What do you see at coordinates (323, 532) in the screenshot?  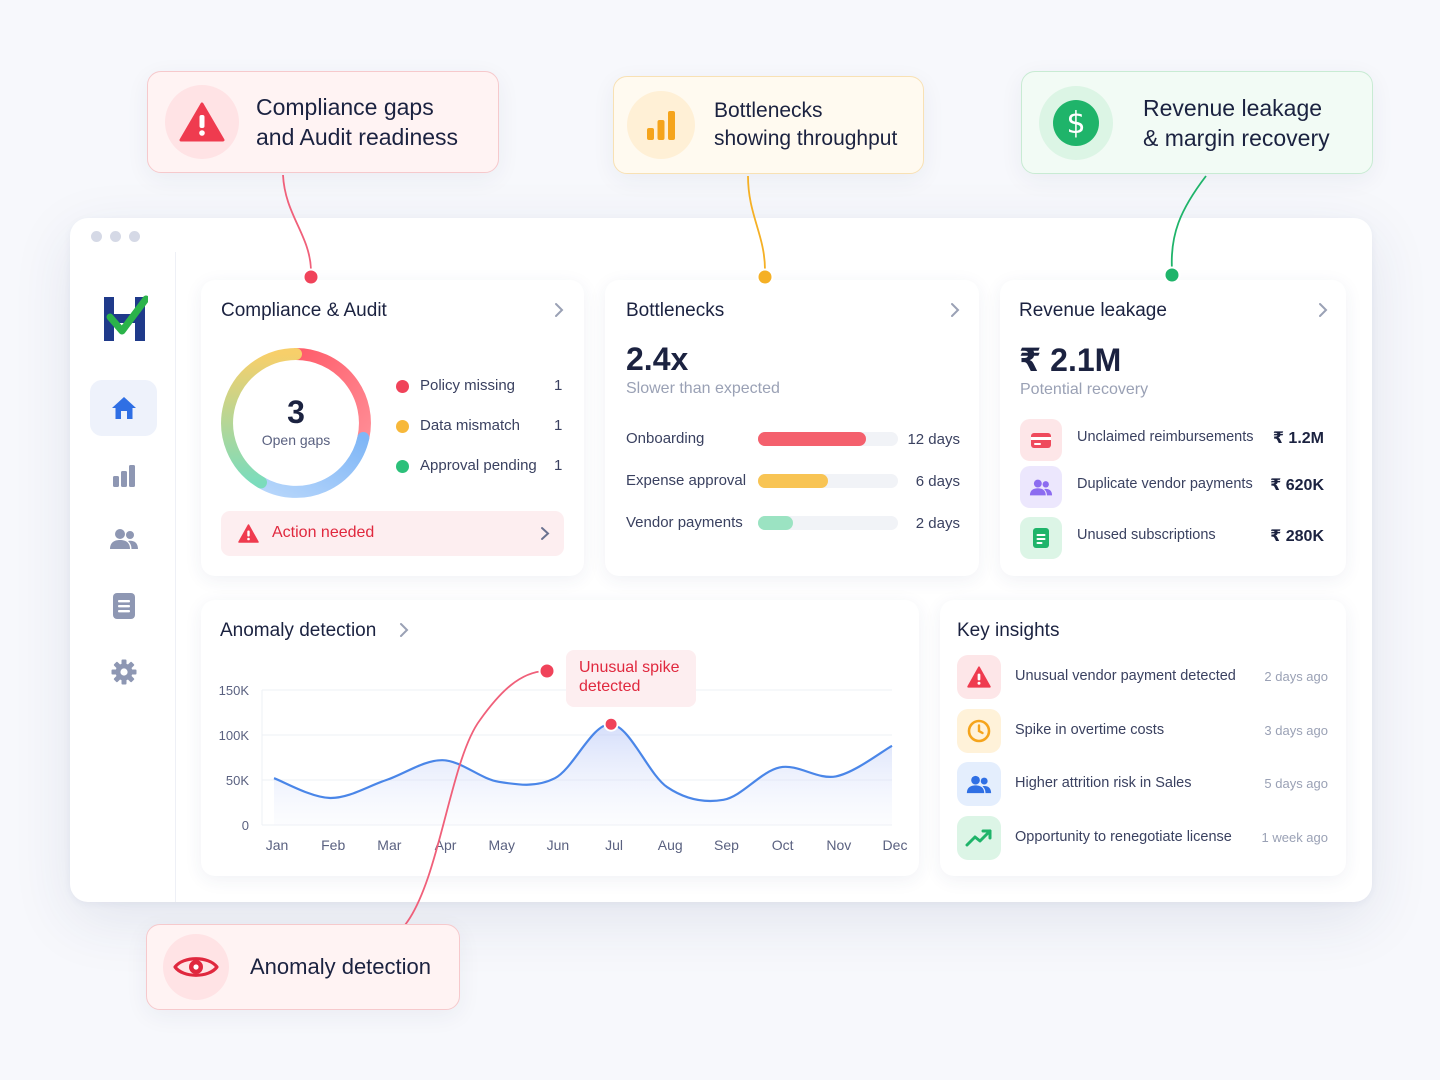 I see `action-needed-label: Action needed` at bounding box center [323, 532].